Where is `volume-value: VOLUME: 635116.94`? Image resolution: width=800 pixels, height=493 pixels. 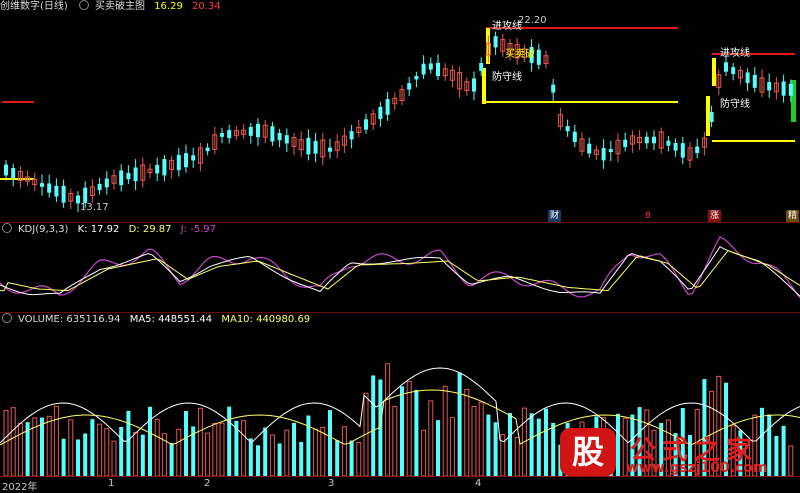 volume-value: VOLUME: 635116.94 is located at coordinates (69, 319).